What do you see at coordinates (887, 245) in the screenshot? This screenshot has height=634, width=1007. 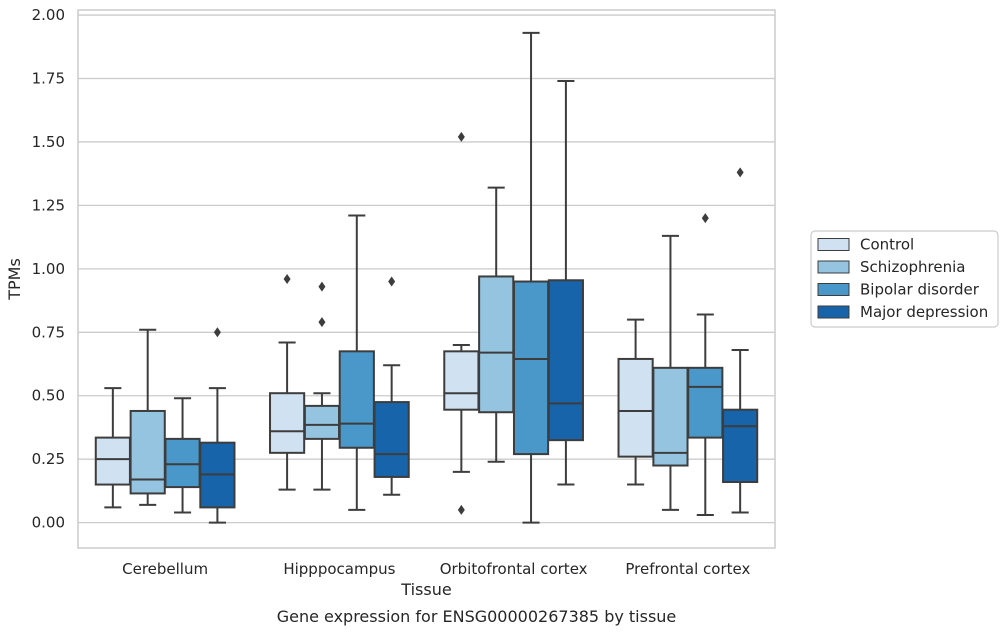 I see `legend-label: Control` at bounding box center [887, 245].